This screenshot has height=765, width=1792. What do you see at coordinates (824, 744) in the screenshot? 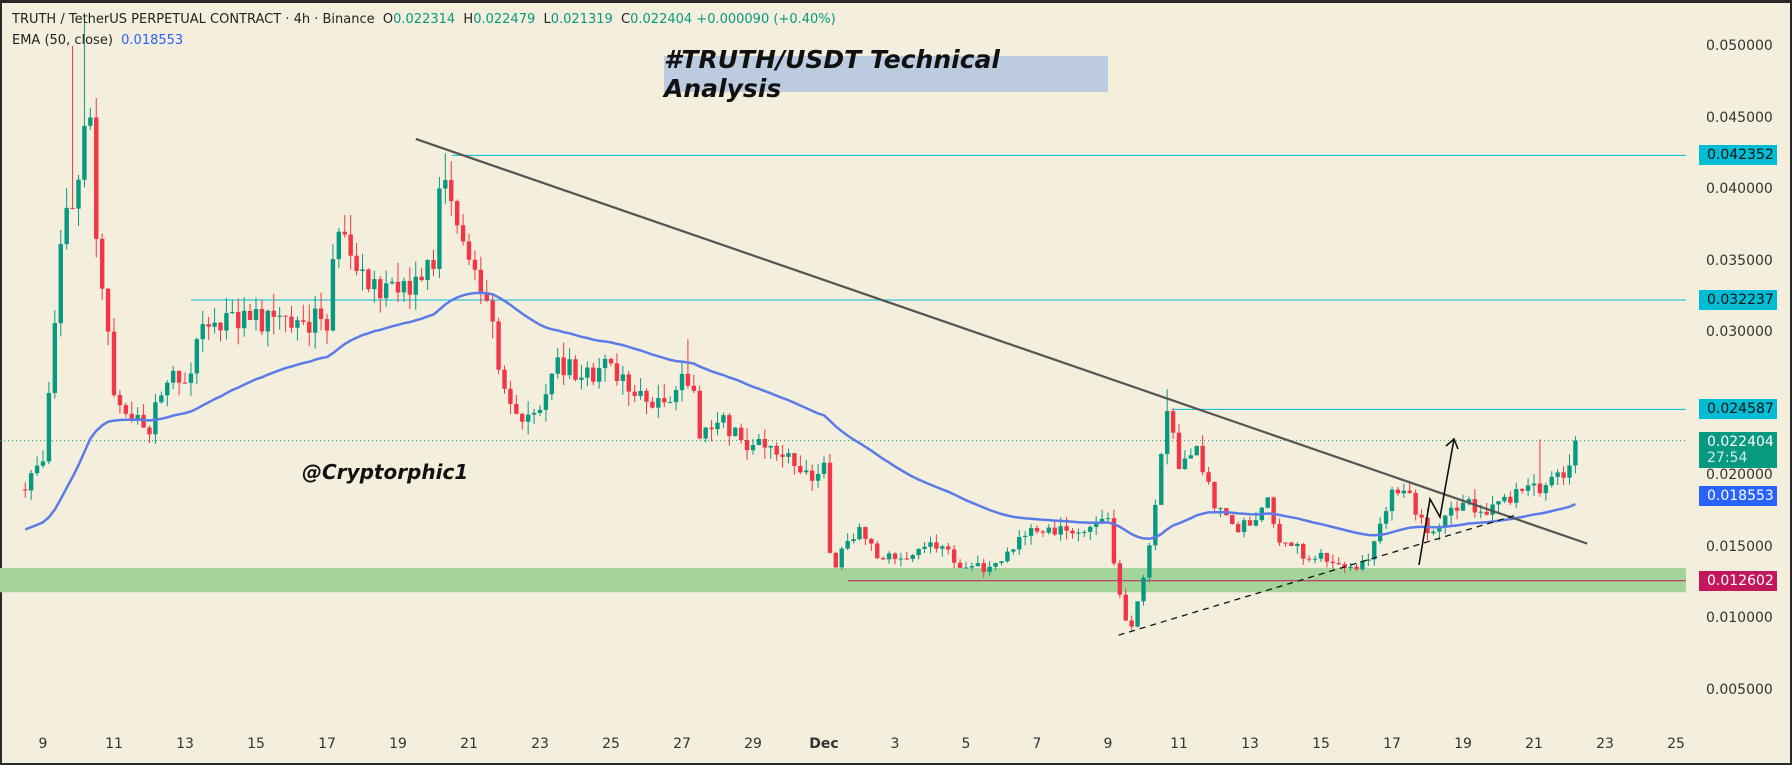
I see `date-label: Dec` at bounding box center [824, 744].